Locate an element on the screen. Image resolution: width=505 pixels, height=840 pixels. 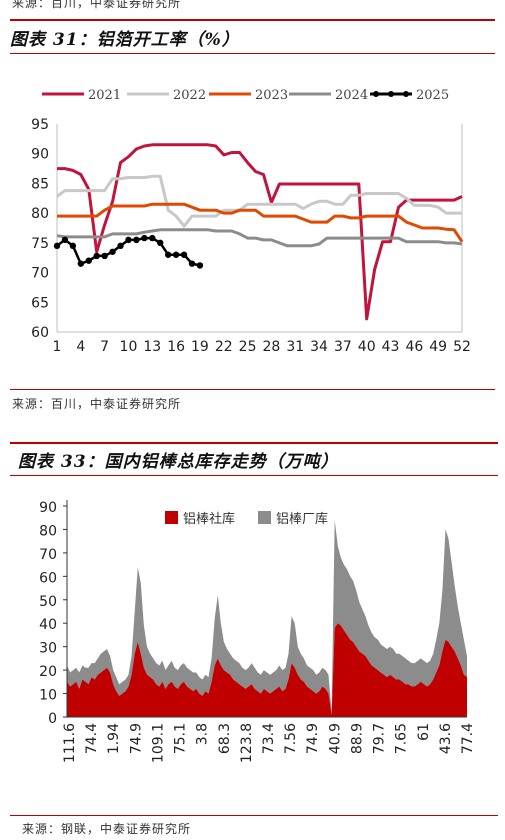
chart1-y-tick-label: 70 is located at coordinates (40, 274).